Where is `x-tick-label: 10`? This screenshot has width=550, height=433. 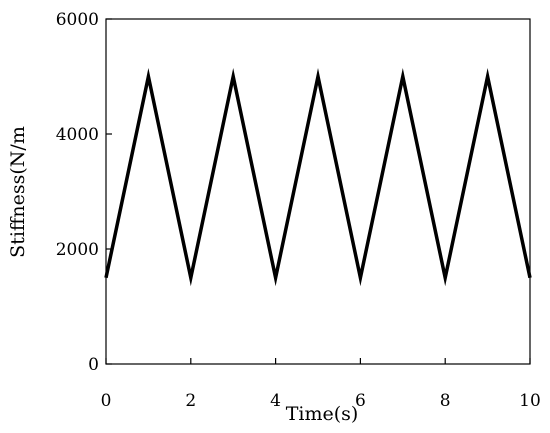
x-tick-label: 10 is located at coordinates (530, 401).